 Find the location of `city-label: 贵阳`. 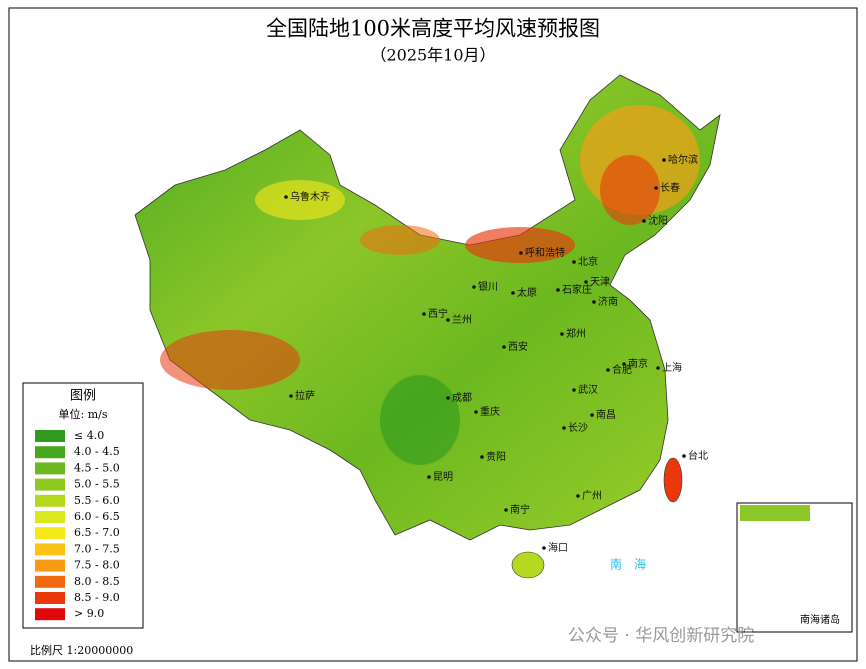

city-label: 贵阳 is located at coordinates (496, 456).